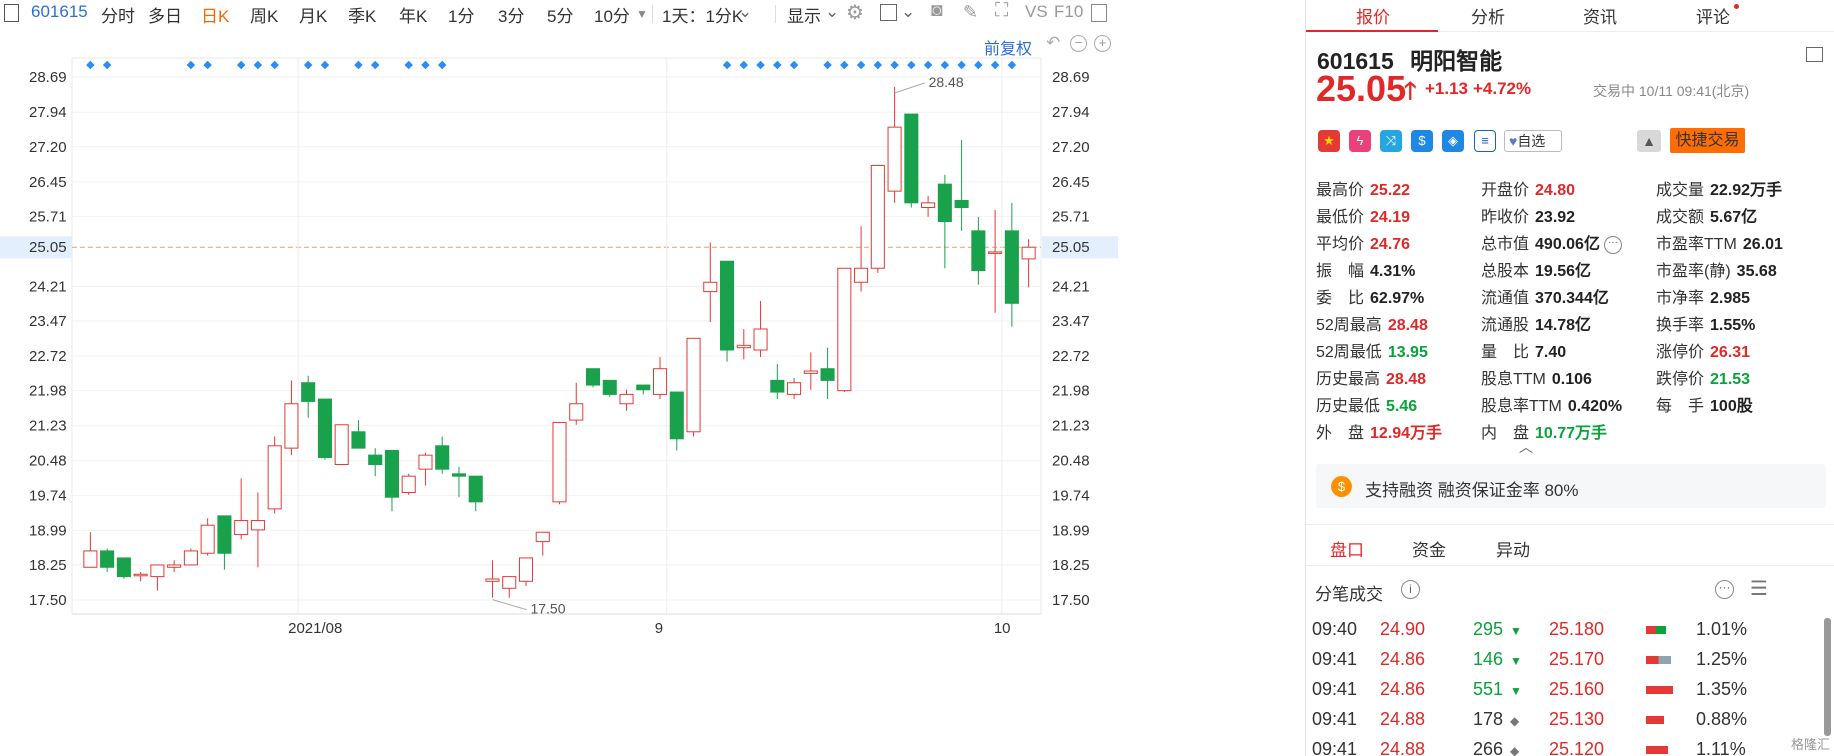 The image size is (1834, 756). What do you see at coordinates (1526, 447) in the screenshot?
I see `collapse-icon: ︿` at bounding box center [1526, 447].